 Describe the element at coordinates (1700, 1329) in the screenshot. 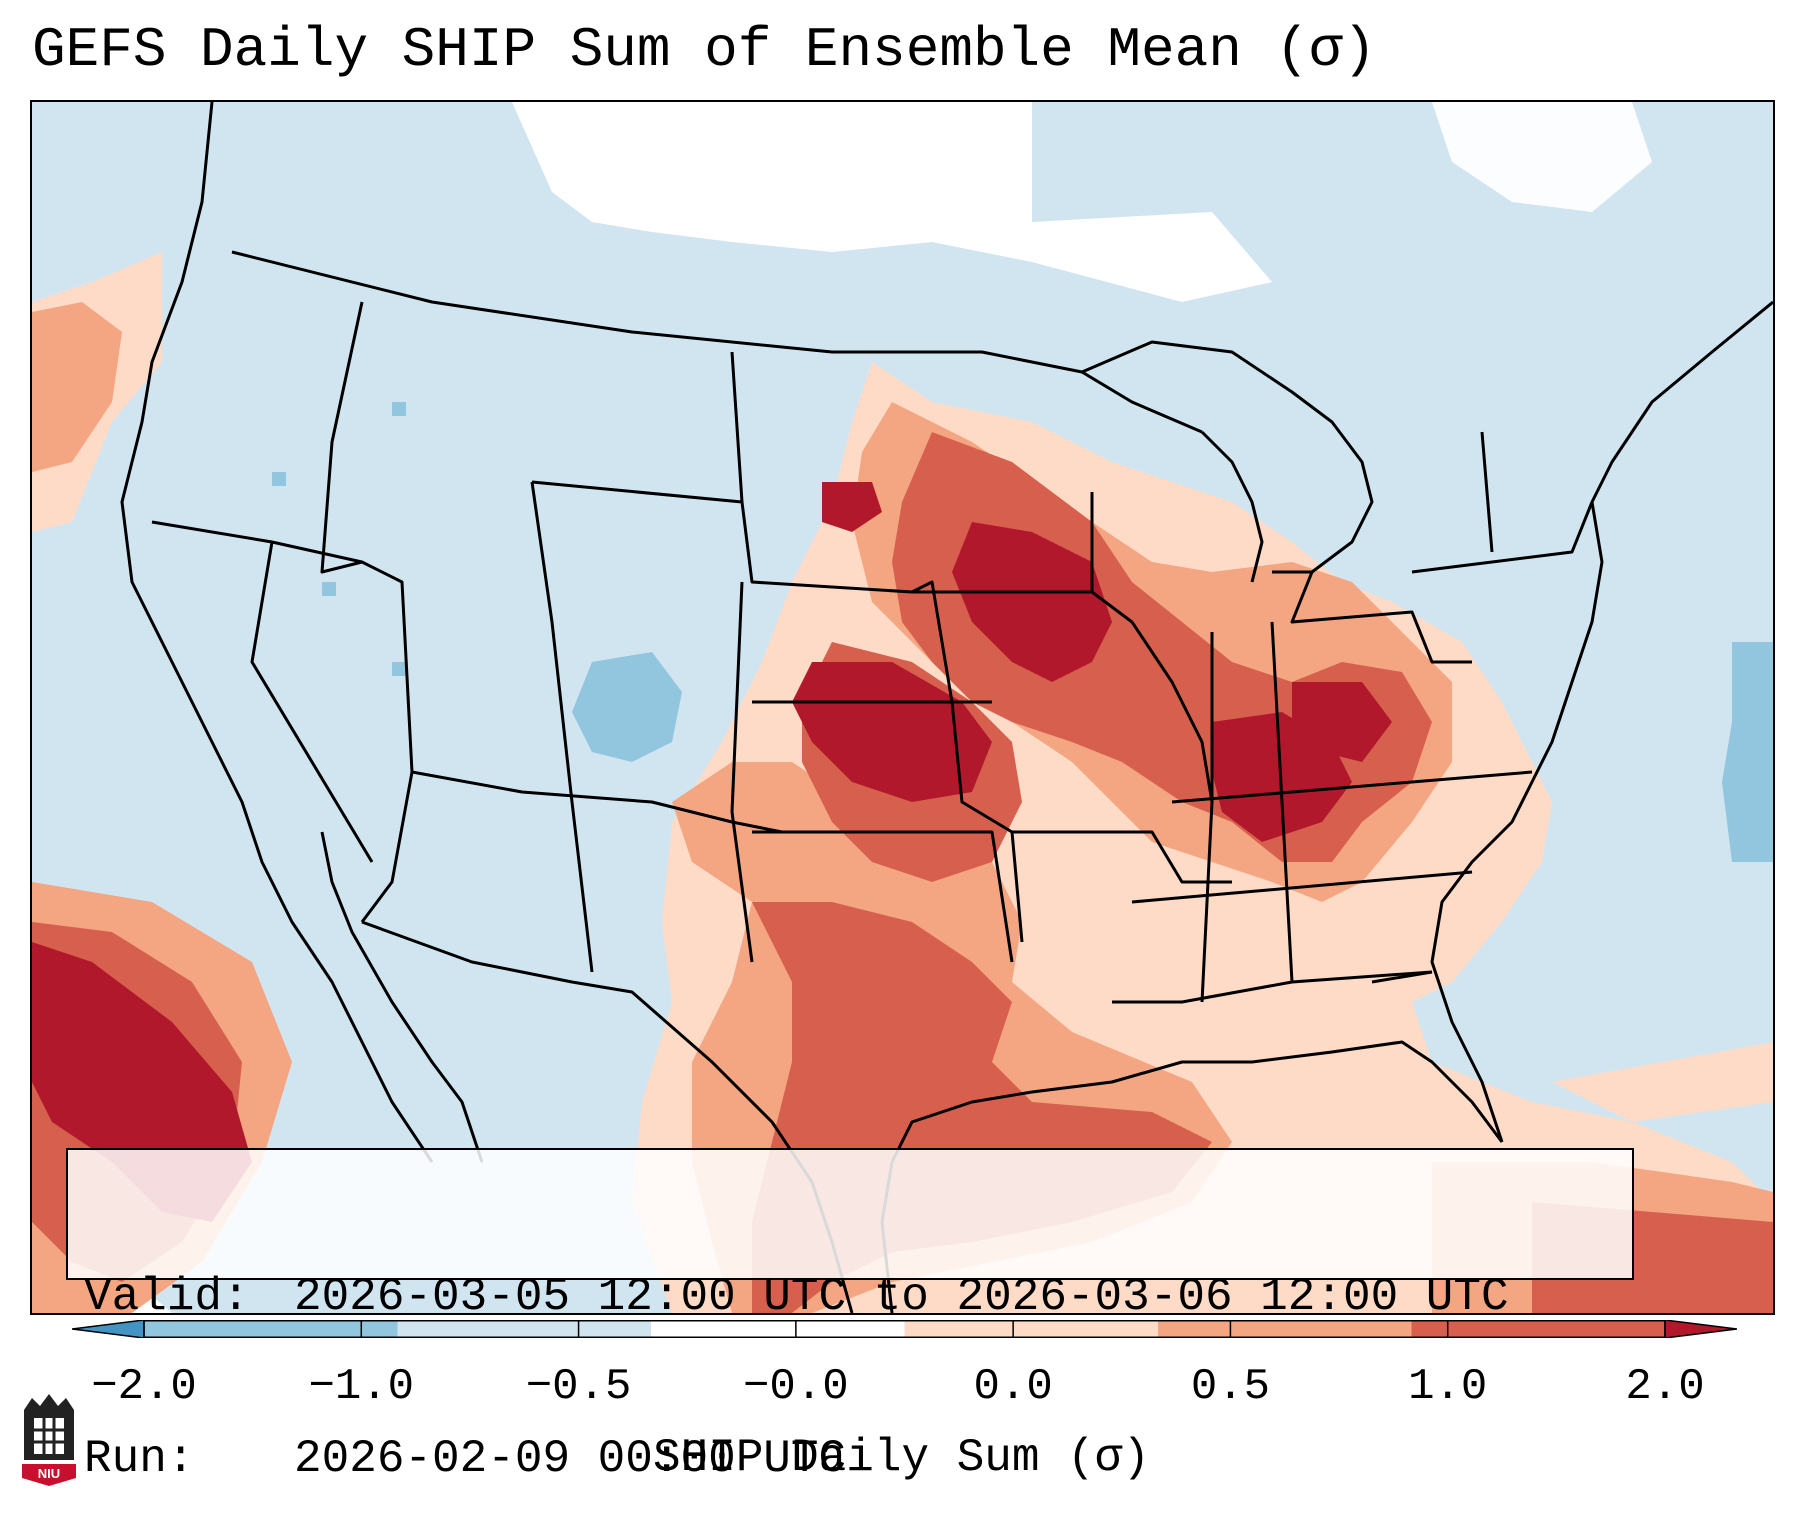

I see `colorbar-extend-high` at that location.